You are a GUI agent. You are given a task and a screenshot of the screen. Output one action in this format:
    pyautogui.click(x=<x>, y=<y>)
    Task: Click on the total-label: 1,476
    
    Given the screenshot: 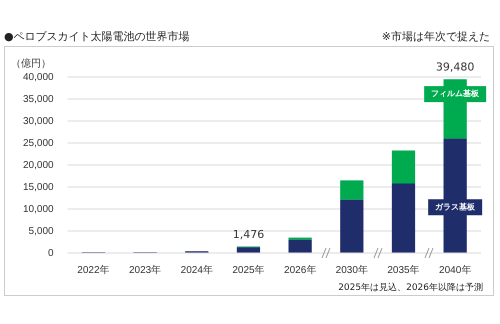 What is the action you would take?
    pyautogui.click(x=248, y=234)
    